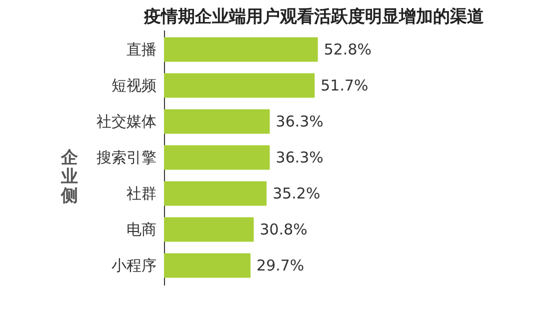  Describe the element at coordinates (313, 17) in the screenshot. I see `chart-title: 疫情期企业端用户观看活跃度明显增加的渠道` at that location.